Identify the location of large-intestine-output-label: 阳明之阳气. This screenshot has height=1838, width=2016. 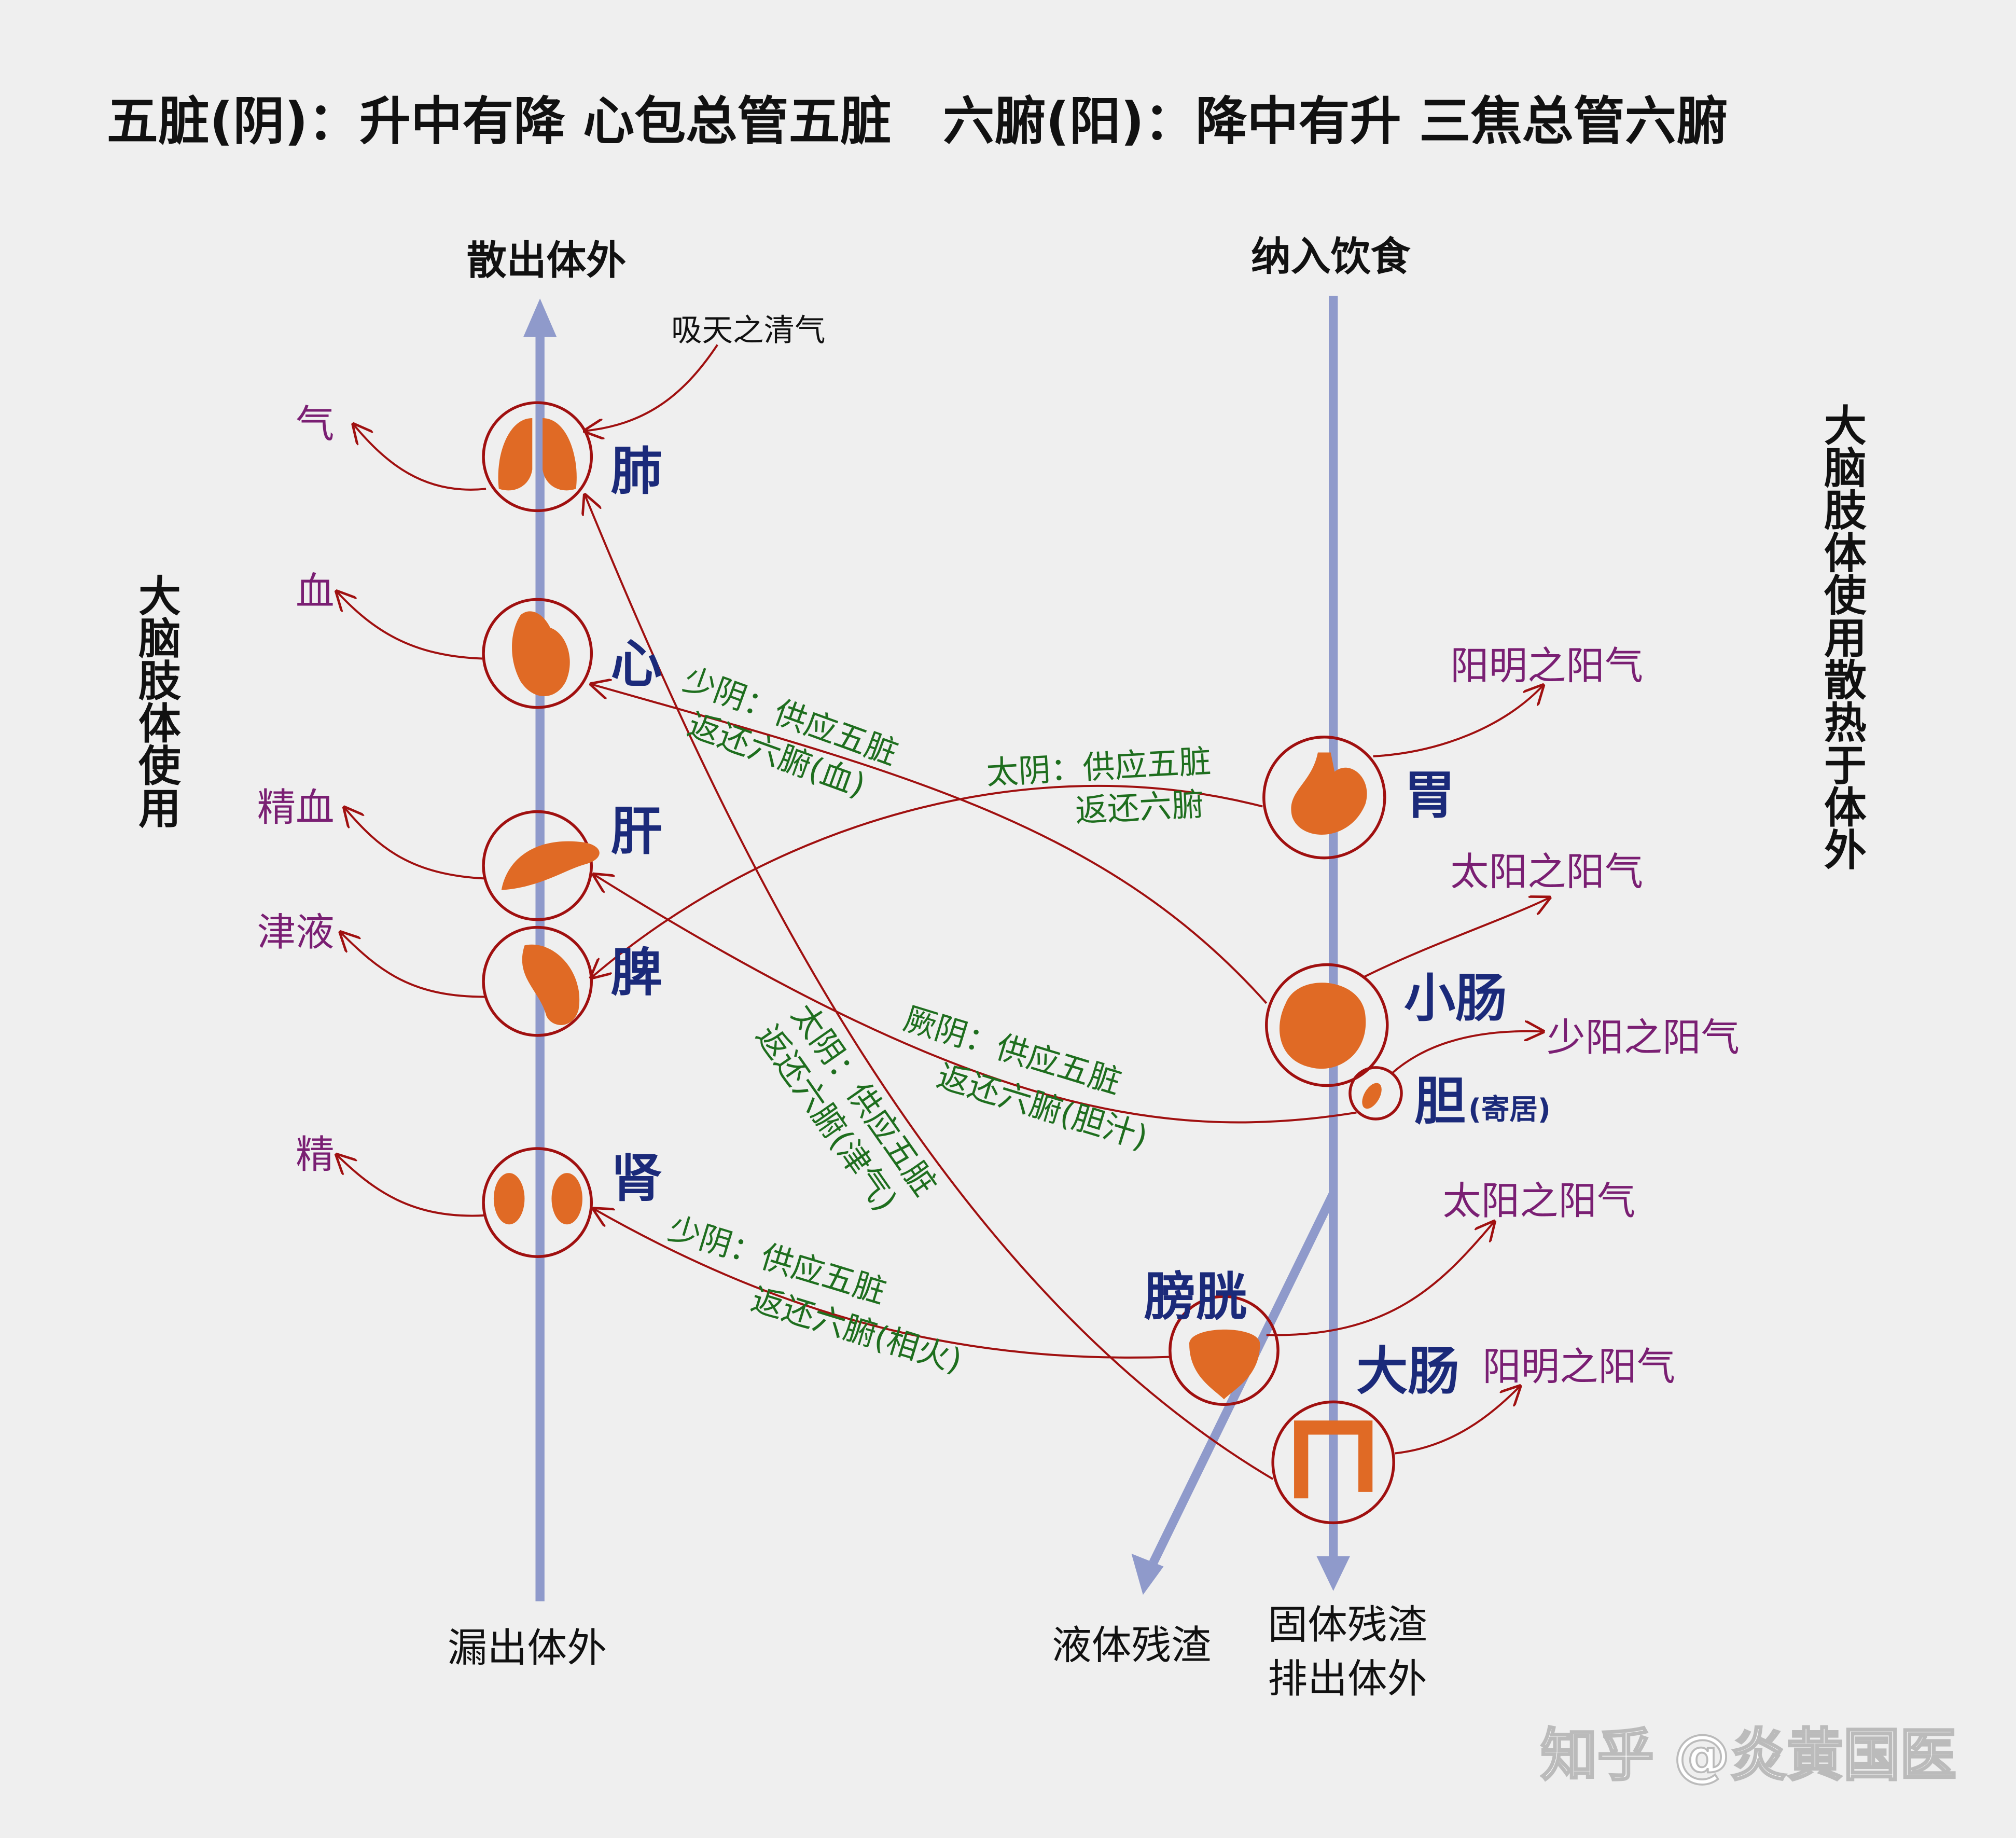
(1578, 1366).